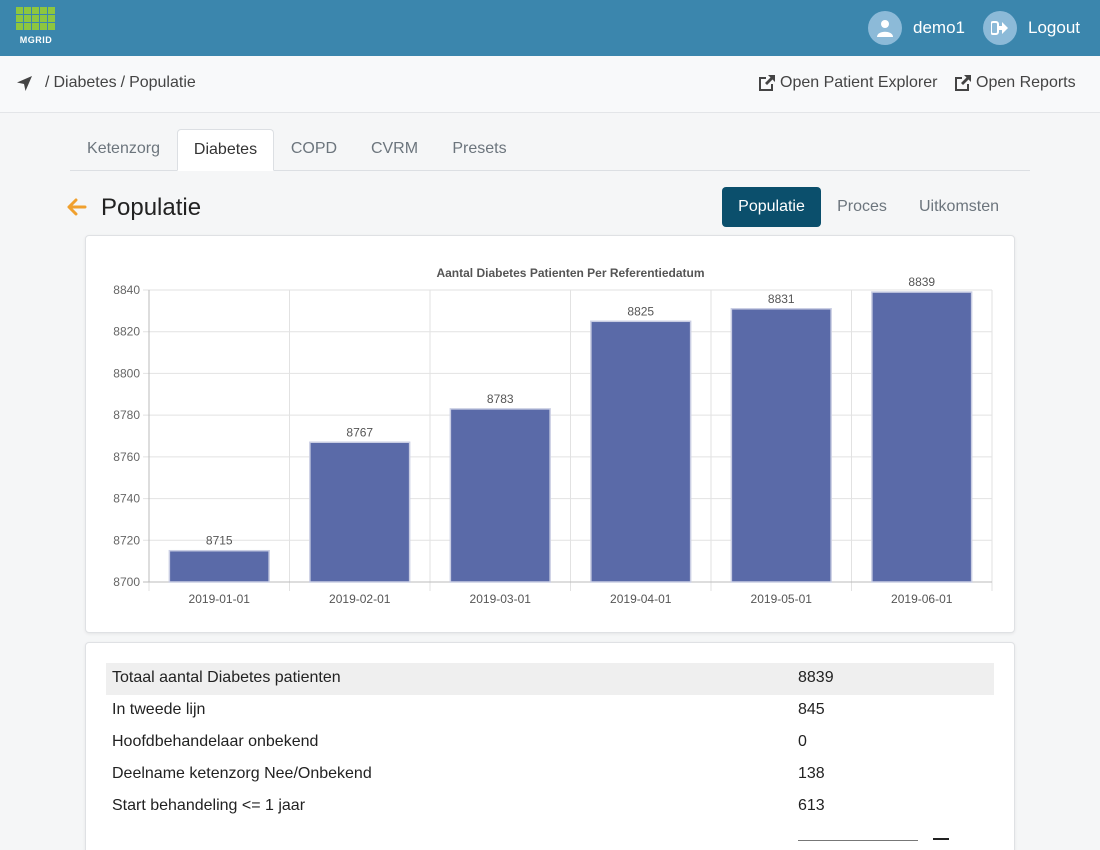  I want to click on x-tick-label: 2019-02-01, so click(360, 599).